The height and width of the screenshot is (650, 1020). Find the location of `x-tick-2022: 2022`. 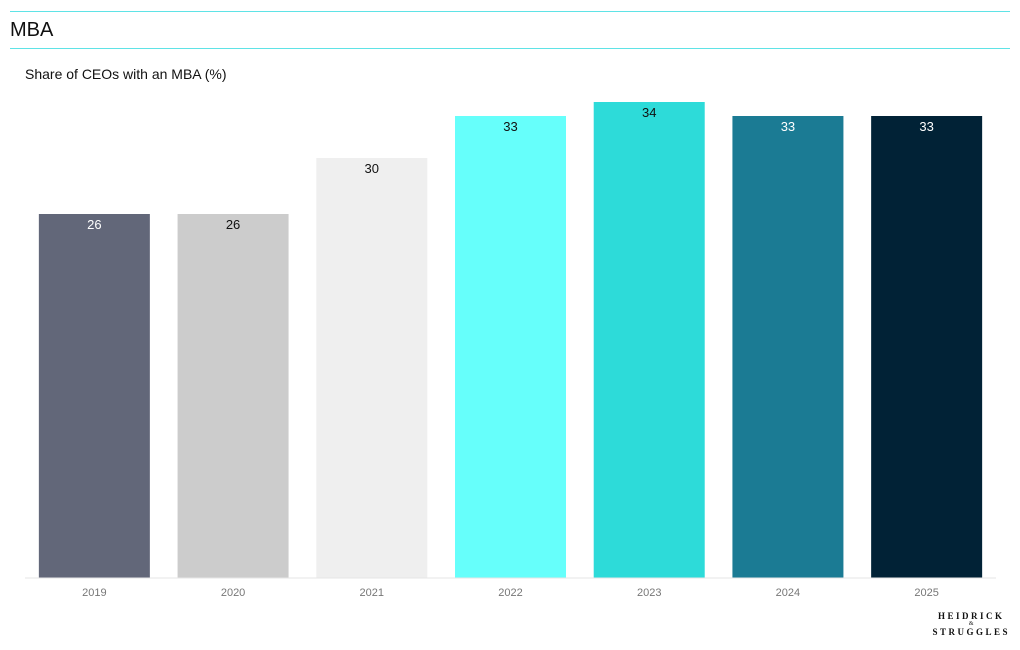

x-tick-2022: 2022 is located at coordinates (510, 593).